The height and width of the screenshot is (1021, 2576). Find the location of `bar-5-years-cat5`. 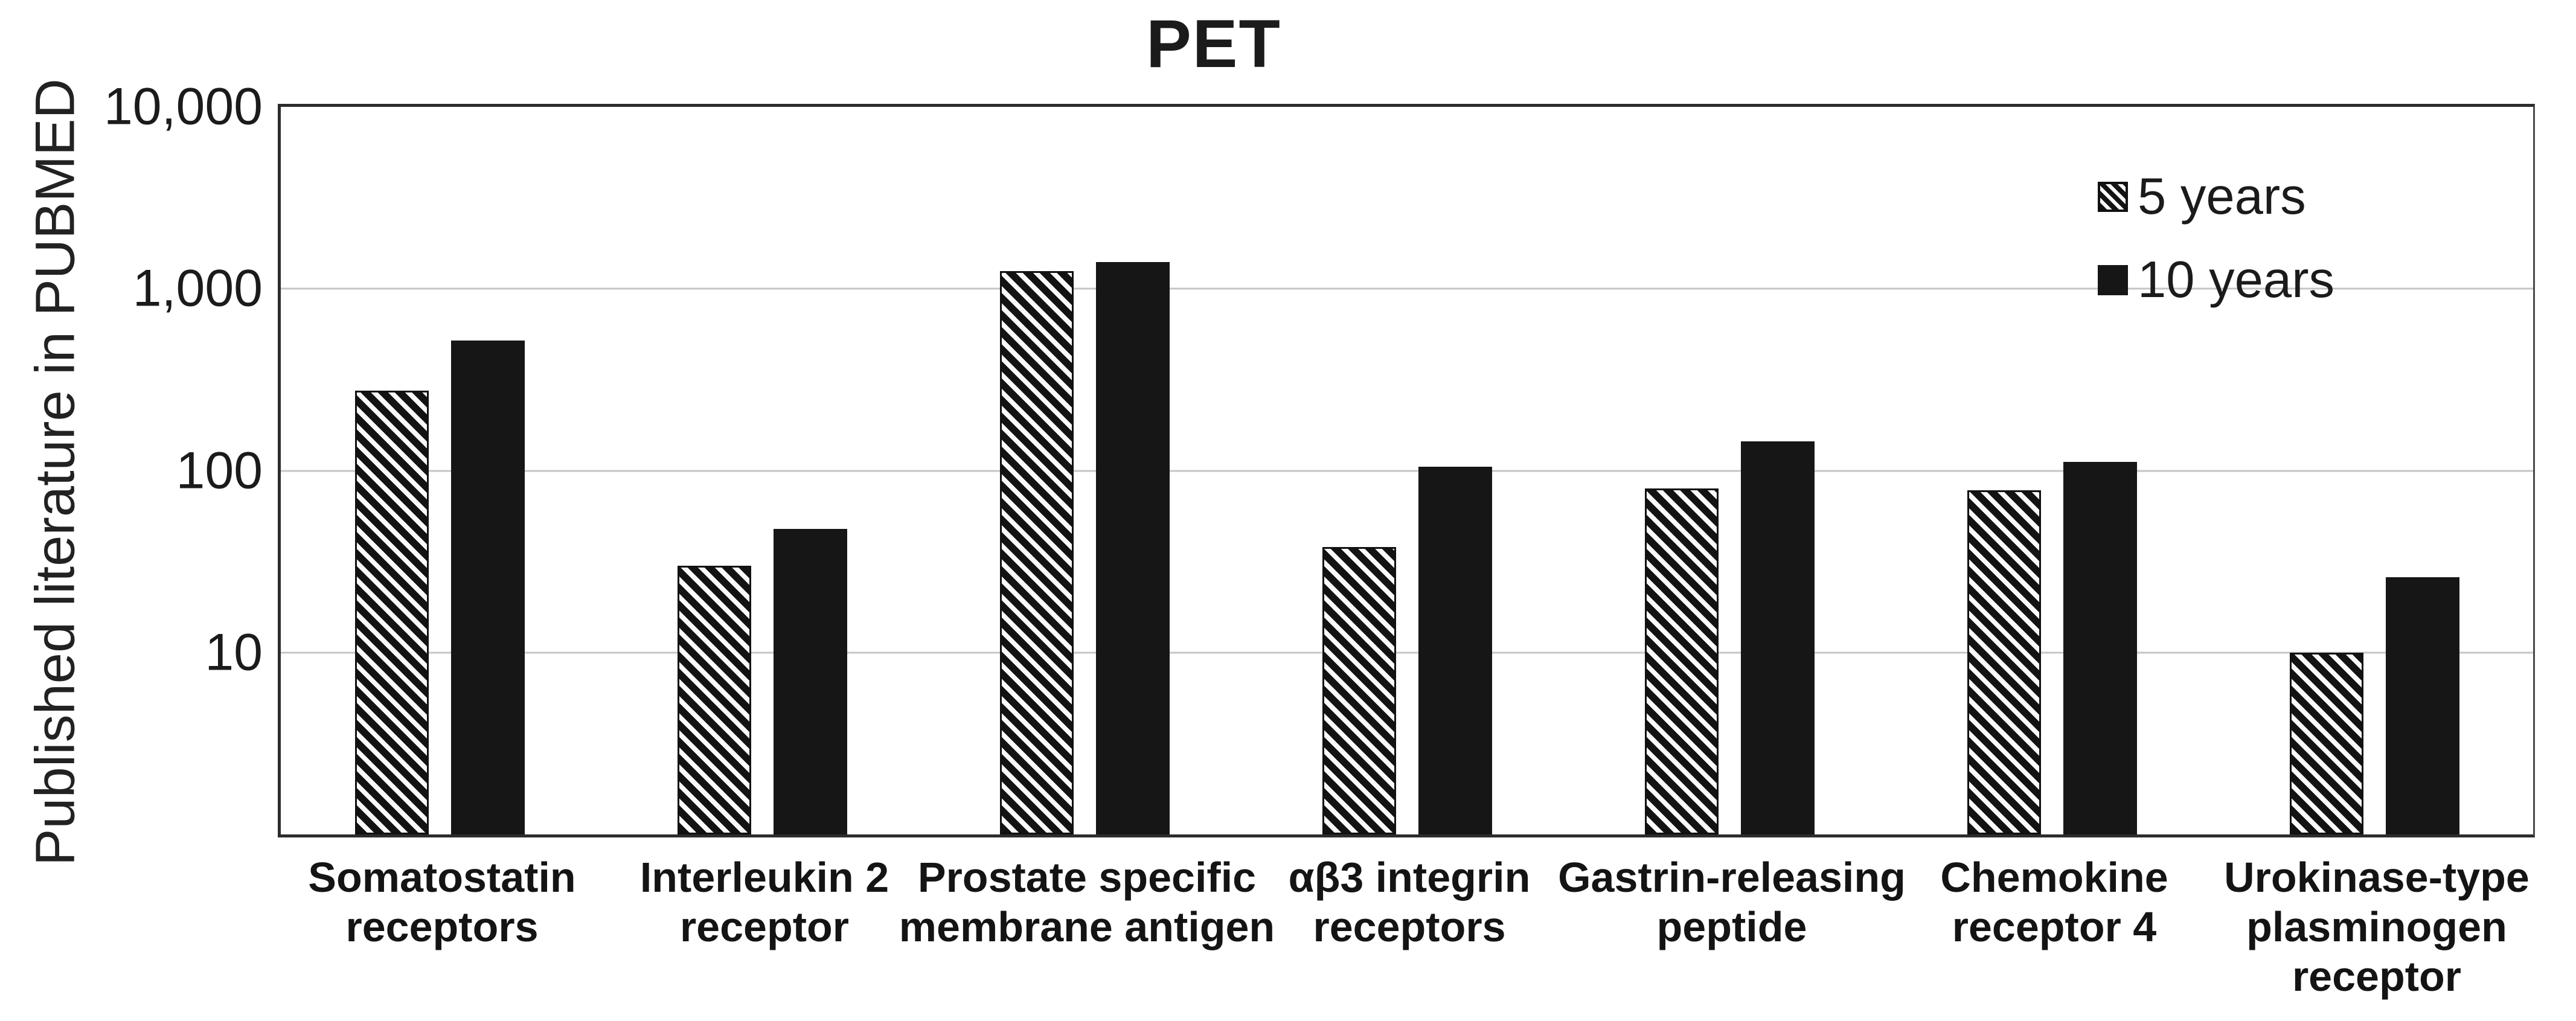

bar-5-years-cat5 is located at coordinates (1682, 661).